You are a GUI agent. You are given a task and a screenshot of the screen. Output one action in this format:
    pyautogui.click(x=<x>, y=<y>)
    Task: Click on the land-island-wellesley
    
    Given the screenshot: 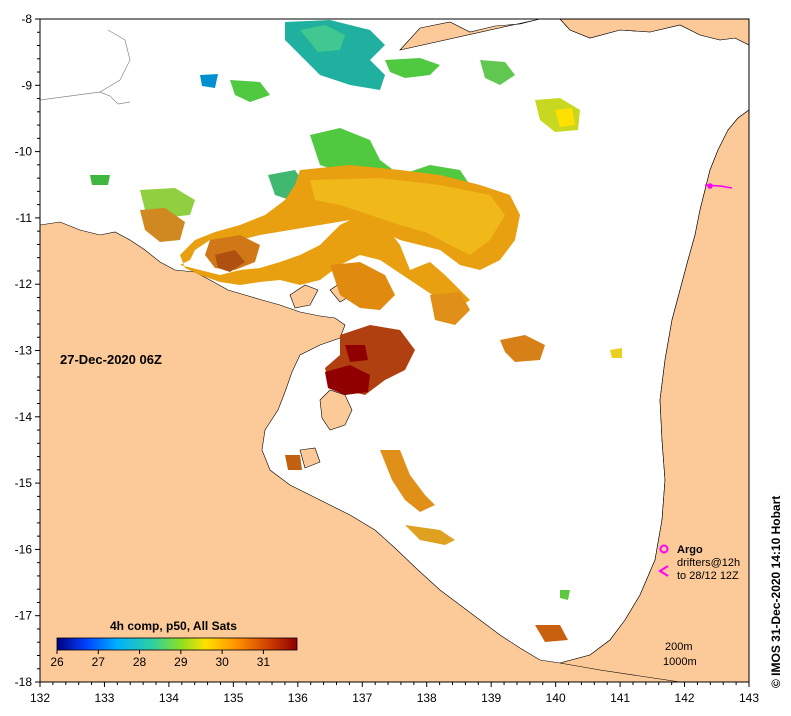 What is the action you would take?
    pyautogui.click(x=310, y=458)
    